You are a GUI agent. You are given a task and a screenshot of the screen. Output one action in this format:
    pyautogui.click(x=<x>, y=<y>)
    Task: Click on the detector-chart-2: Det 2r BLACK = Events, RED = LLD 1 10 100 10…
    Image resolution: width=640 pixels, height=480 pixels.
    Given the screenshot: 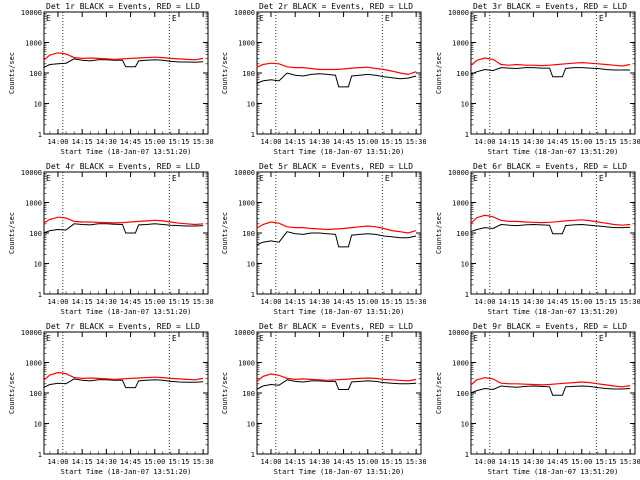 What is the action you would take?
    pyautogui.click(x=323, y=79)
    